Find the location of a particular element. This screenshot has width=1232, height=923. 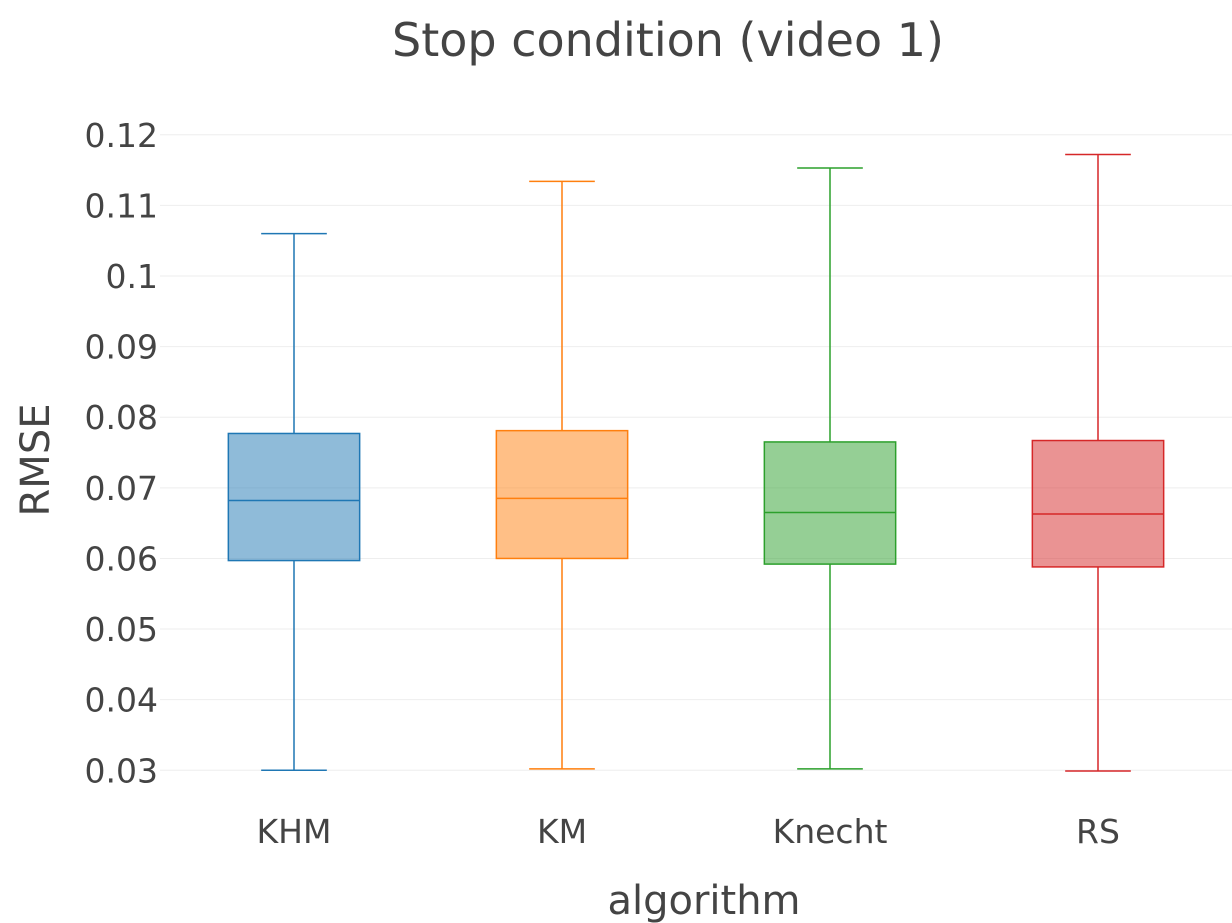

x-axis-label: algorithm is located at coordinates (703, 900).